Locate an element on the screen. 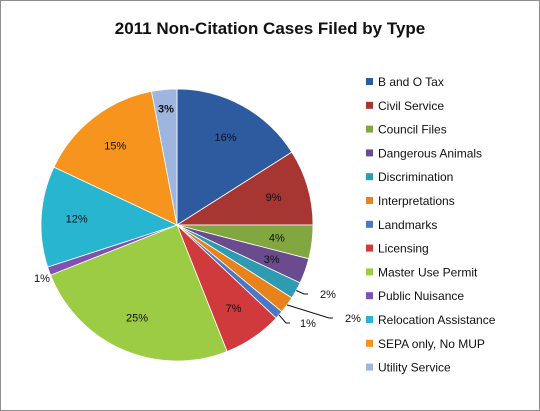 This screenshot has height=411, width=540. data-label-relocation-assistance: 12% is located at coordinates (77, 220).